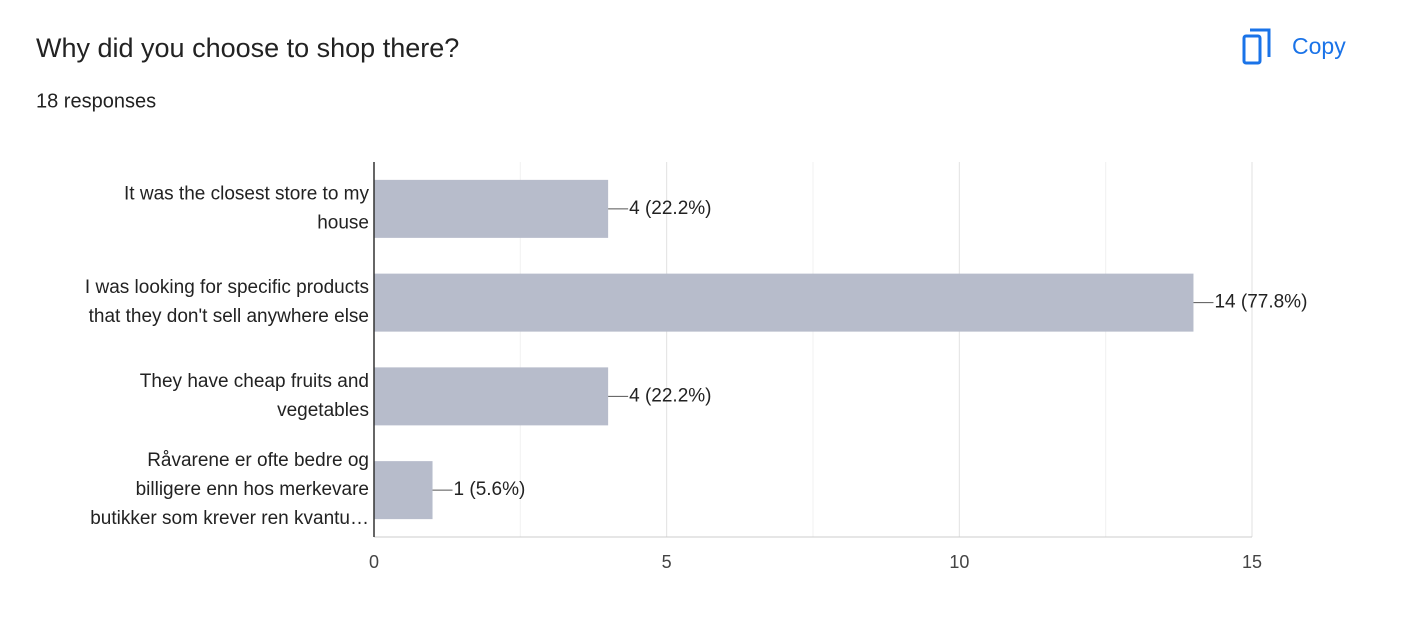 The width and height of the screenshot is (1401, 642). I want to click on y-tick-label: billigere enn hos merkevare, so click(252, 489).